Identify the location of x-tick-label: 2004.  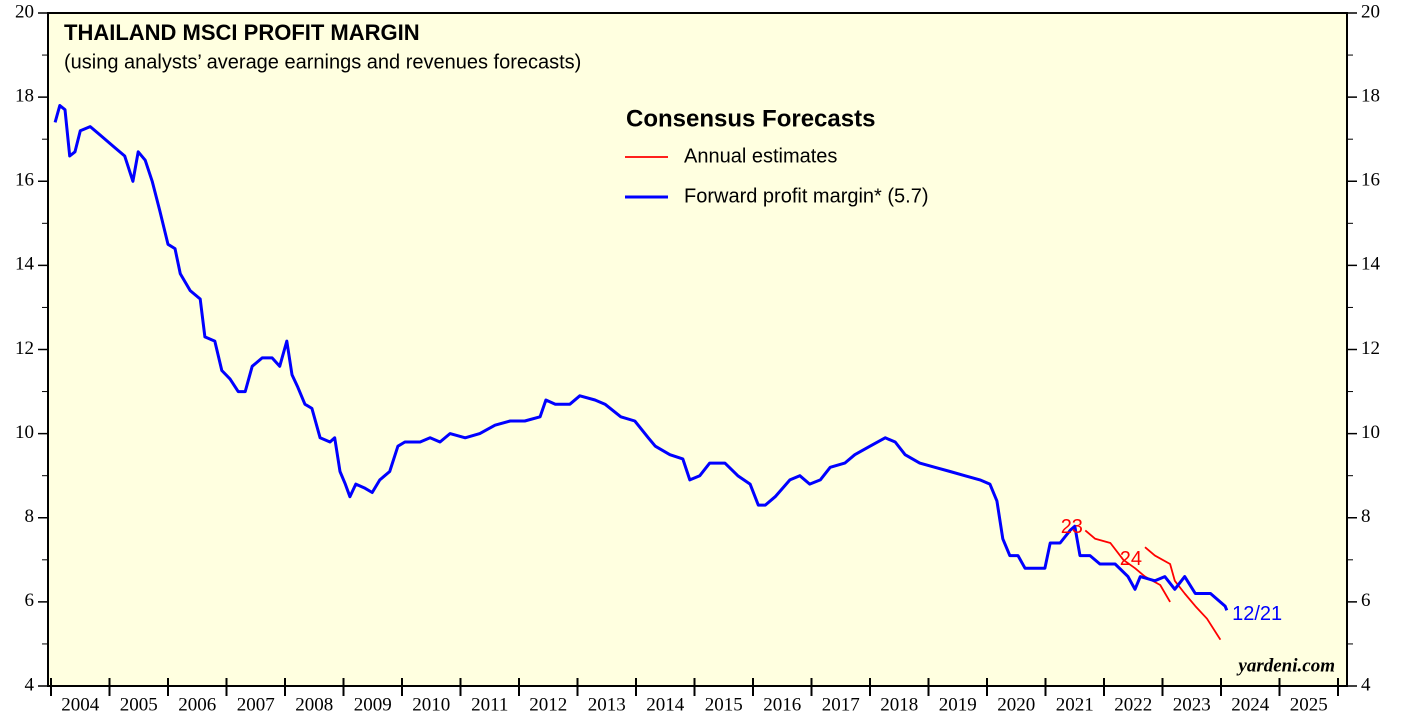
(80, 704).